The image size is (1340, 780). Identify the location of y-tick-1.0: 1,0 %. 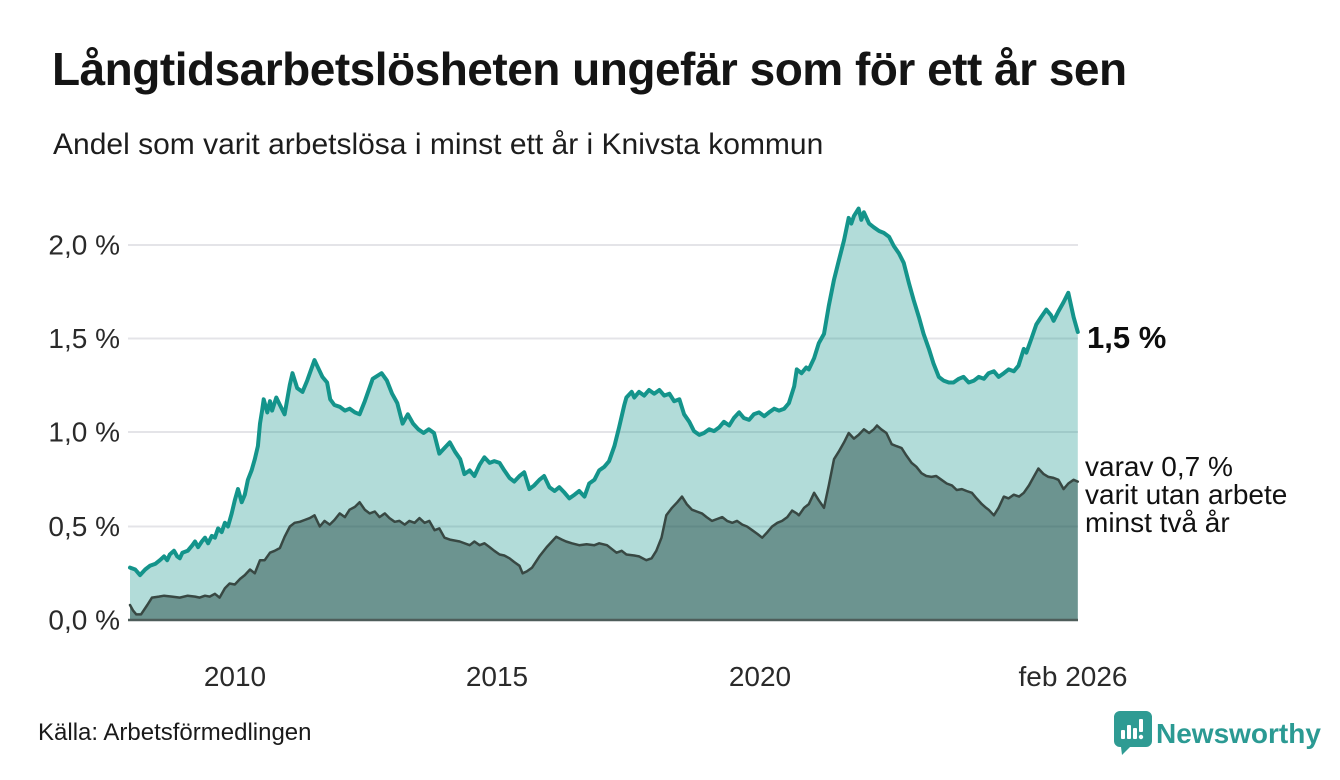
(84, 432).